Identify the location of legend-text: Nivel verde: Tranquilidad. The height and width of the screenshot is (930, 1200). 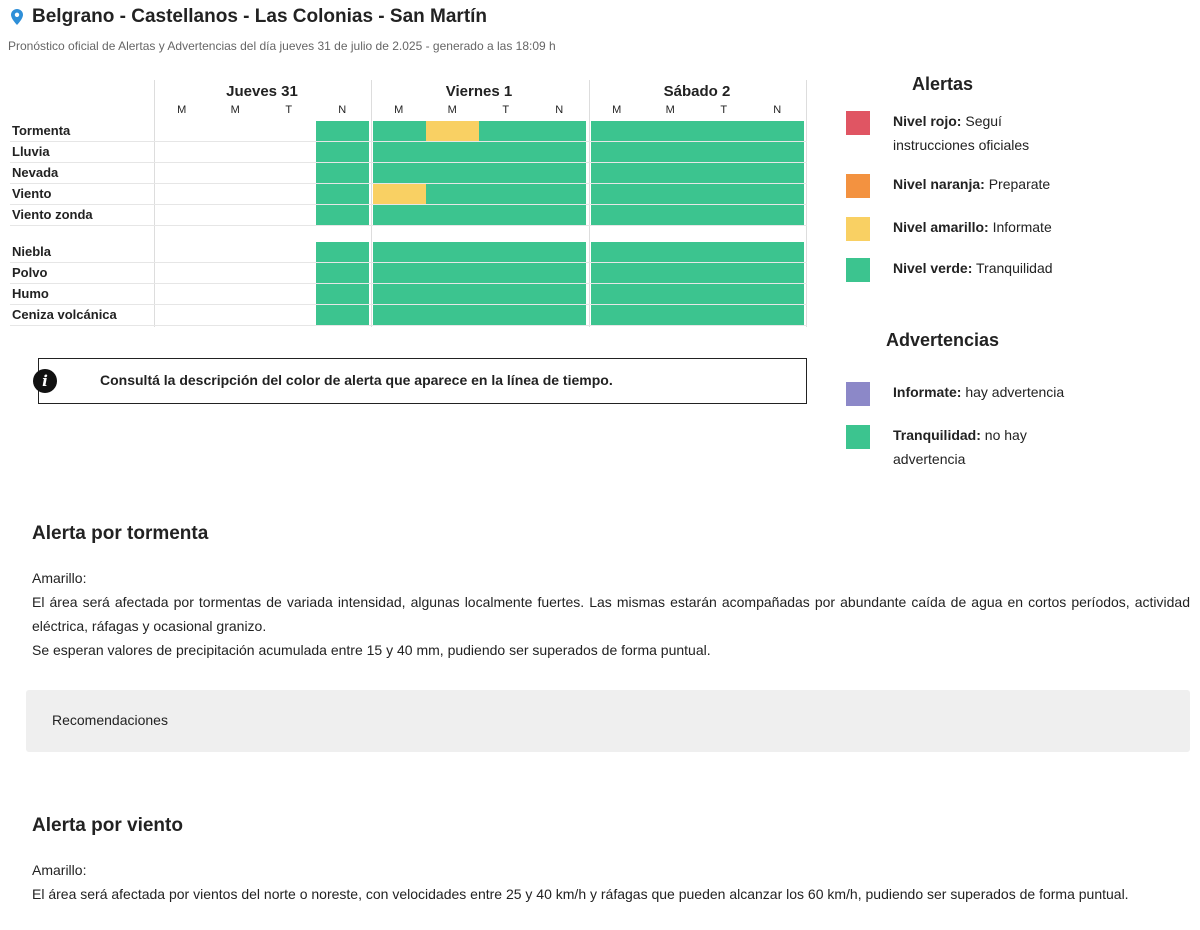
(988, 268).